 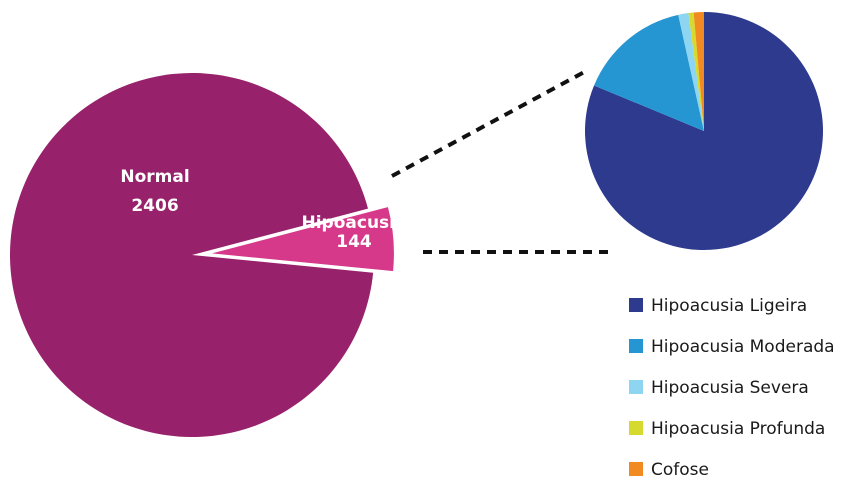 I want to click on legend-swatch-cofose, so click(x=636, y=469).